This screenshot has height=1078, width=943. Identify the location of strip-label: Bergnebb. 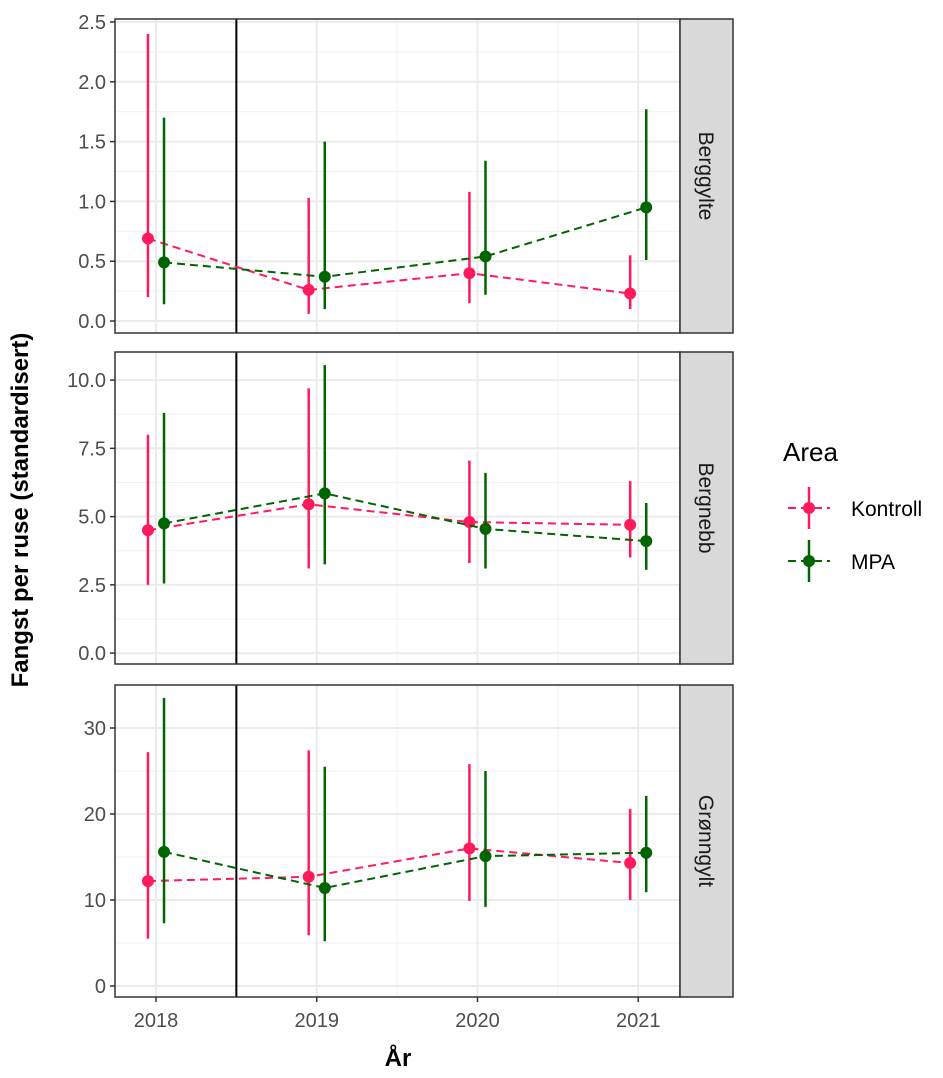
(705, 507).